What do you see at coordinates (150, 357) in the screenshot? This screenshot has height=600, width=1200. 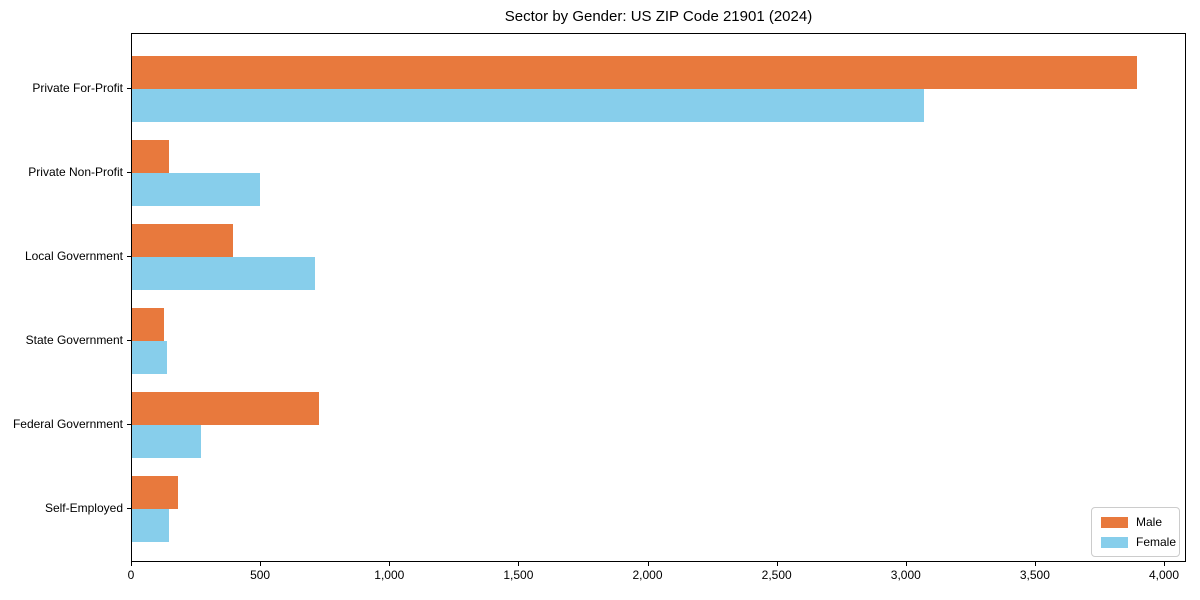 I see `bar-female-state-government` at bounding box center [150, 357].